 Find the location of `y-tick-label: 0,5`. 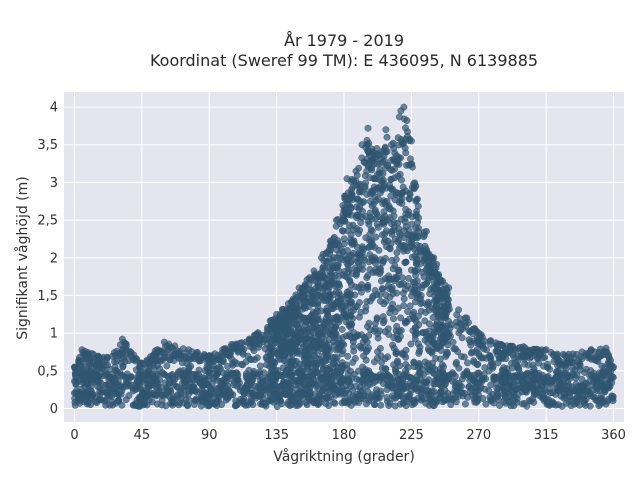

y-tick-label: 0,5 is located at coordinates (47, 371).